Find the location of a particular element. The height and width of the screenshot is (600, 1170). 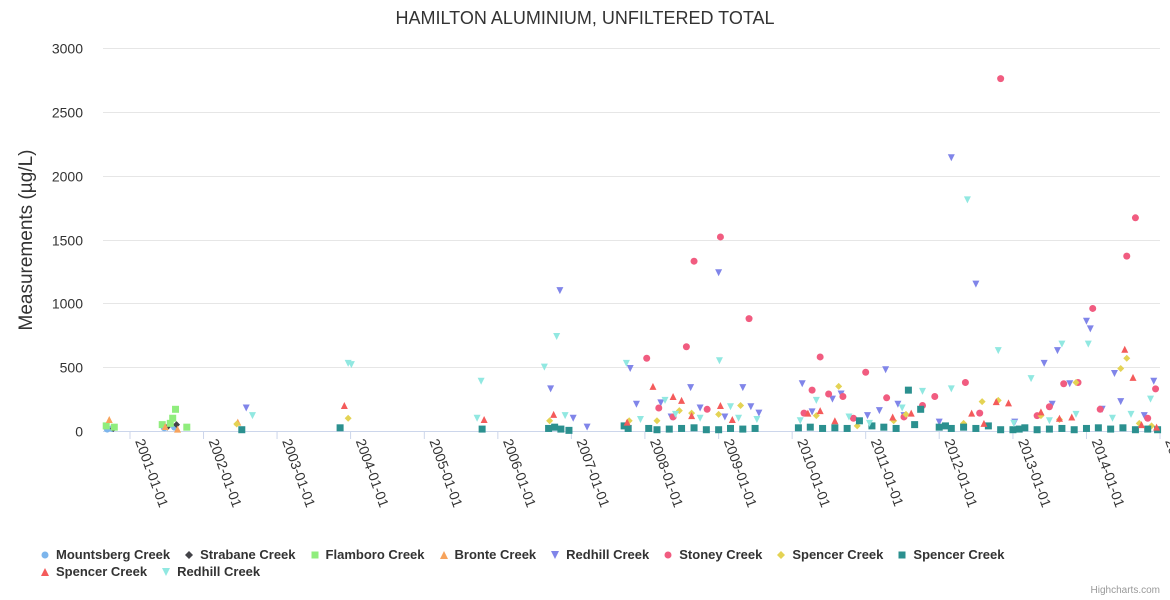

legend-item-spencer-1: Spencer Creek is located at coordinates (829, 554).